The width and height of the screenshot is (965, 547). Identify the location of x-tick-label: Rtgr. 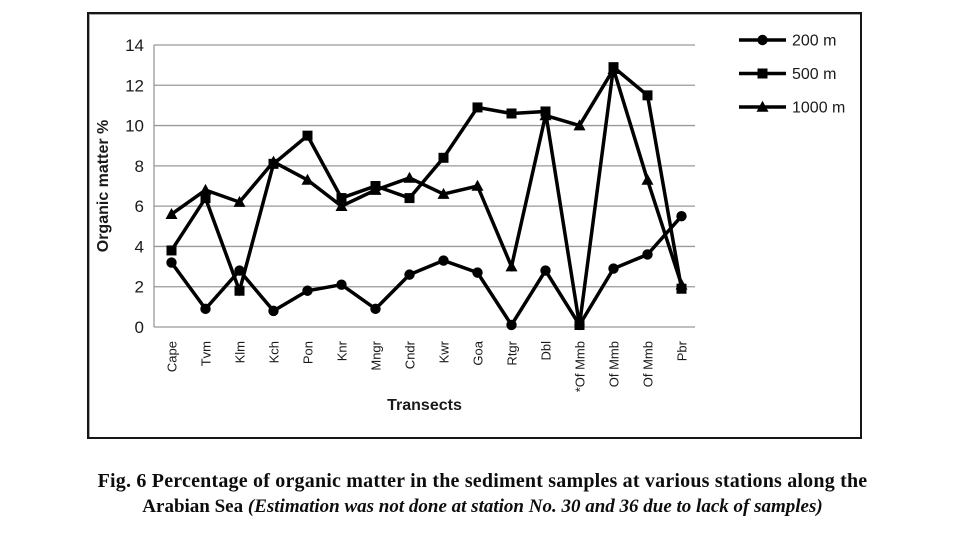
(512, 352).